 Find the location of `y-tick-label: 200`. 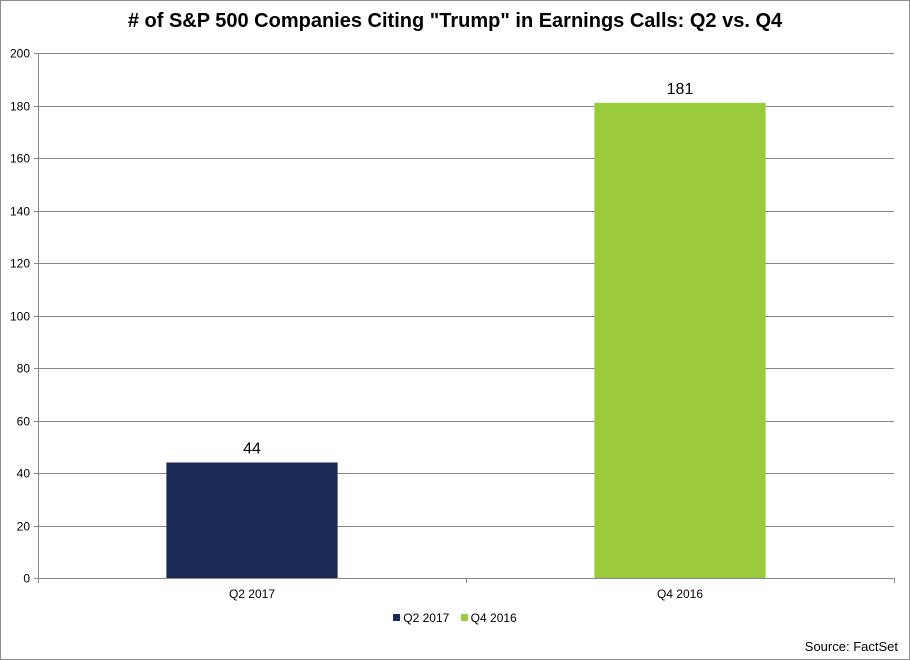

y-tick-label: 200 is located at coordinates (20, 54).